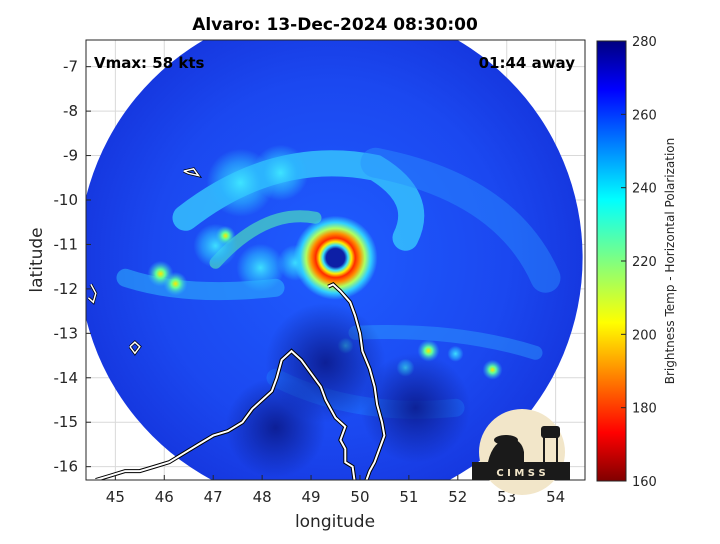 Image resolution: width=720 pixels, height=544 pixels. What do you see at coordinates (408, 497) in the screenshot?
I see `x-tick-label: 51` at bounding box center [408, 497].